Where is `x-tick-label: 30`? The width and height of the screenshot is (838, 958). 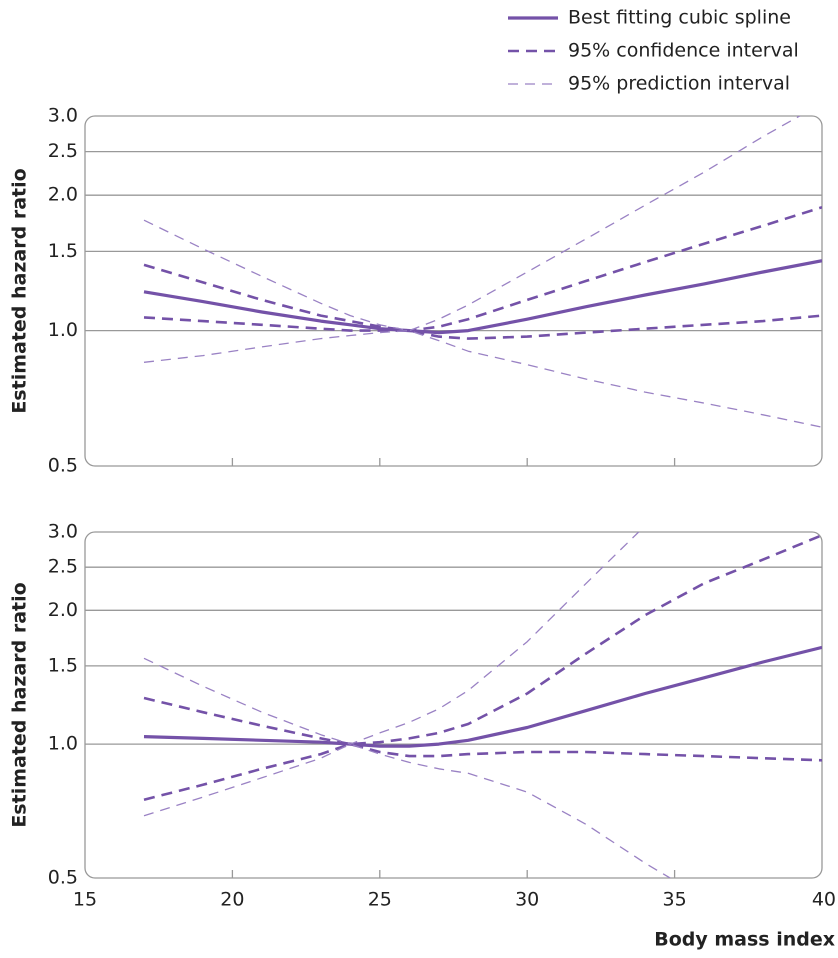
x-tick-label: 30 is located at coordinates (527, 900).